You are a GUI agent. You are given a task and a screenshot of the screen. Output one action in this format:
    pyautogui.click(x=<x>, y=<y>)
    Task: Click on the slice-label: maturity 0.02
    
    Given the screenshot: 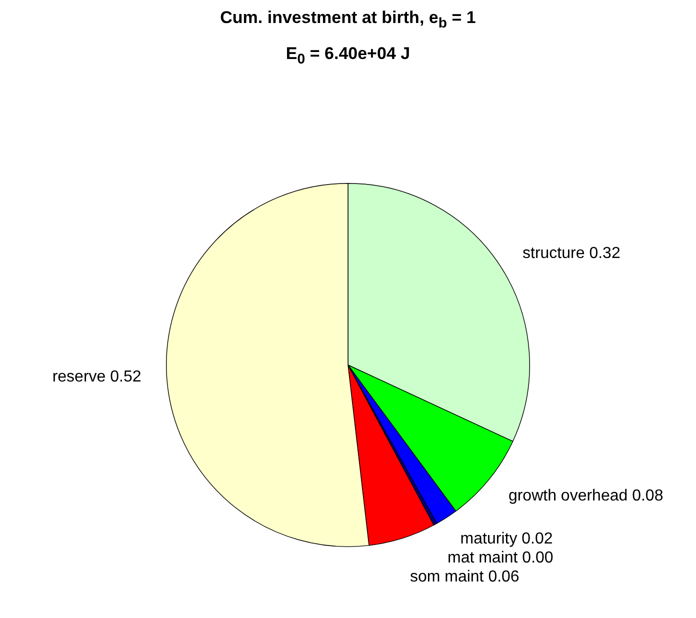 What is the action you would take?
    pyautogui.click(x=506, y=539)
    